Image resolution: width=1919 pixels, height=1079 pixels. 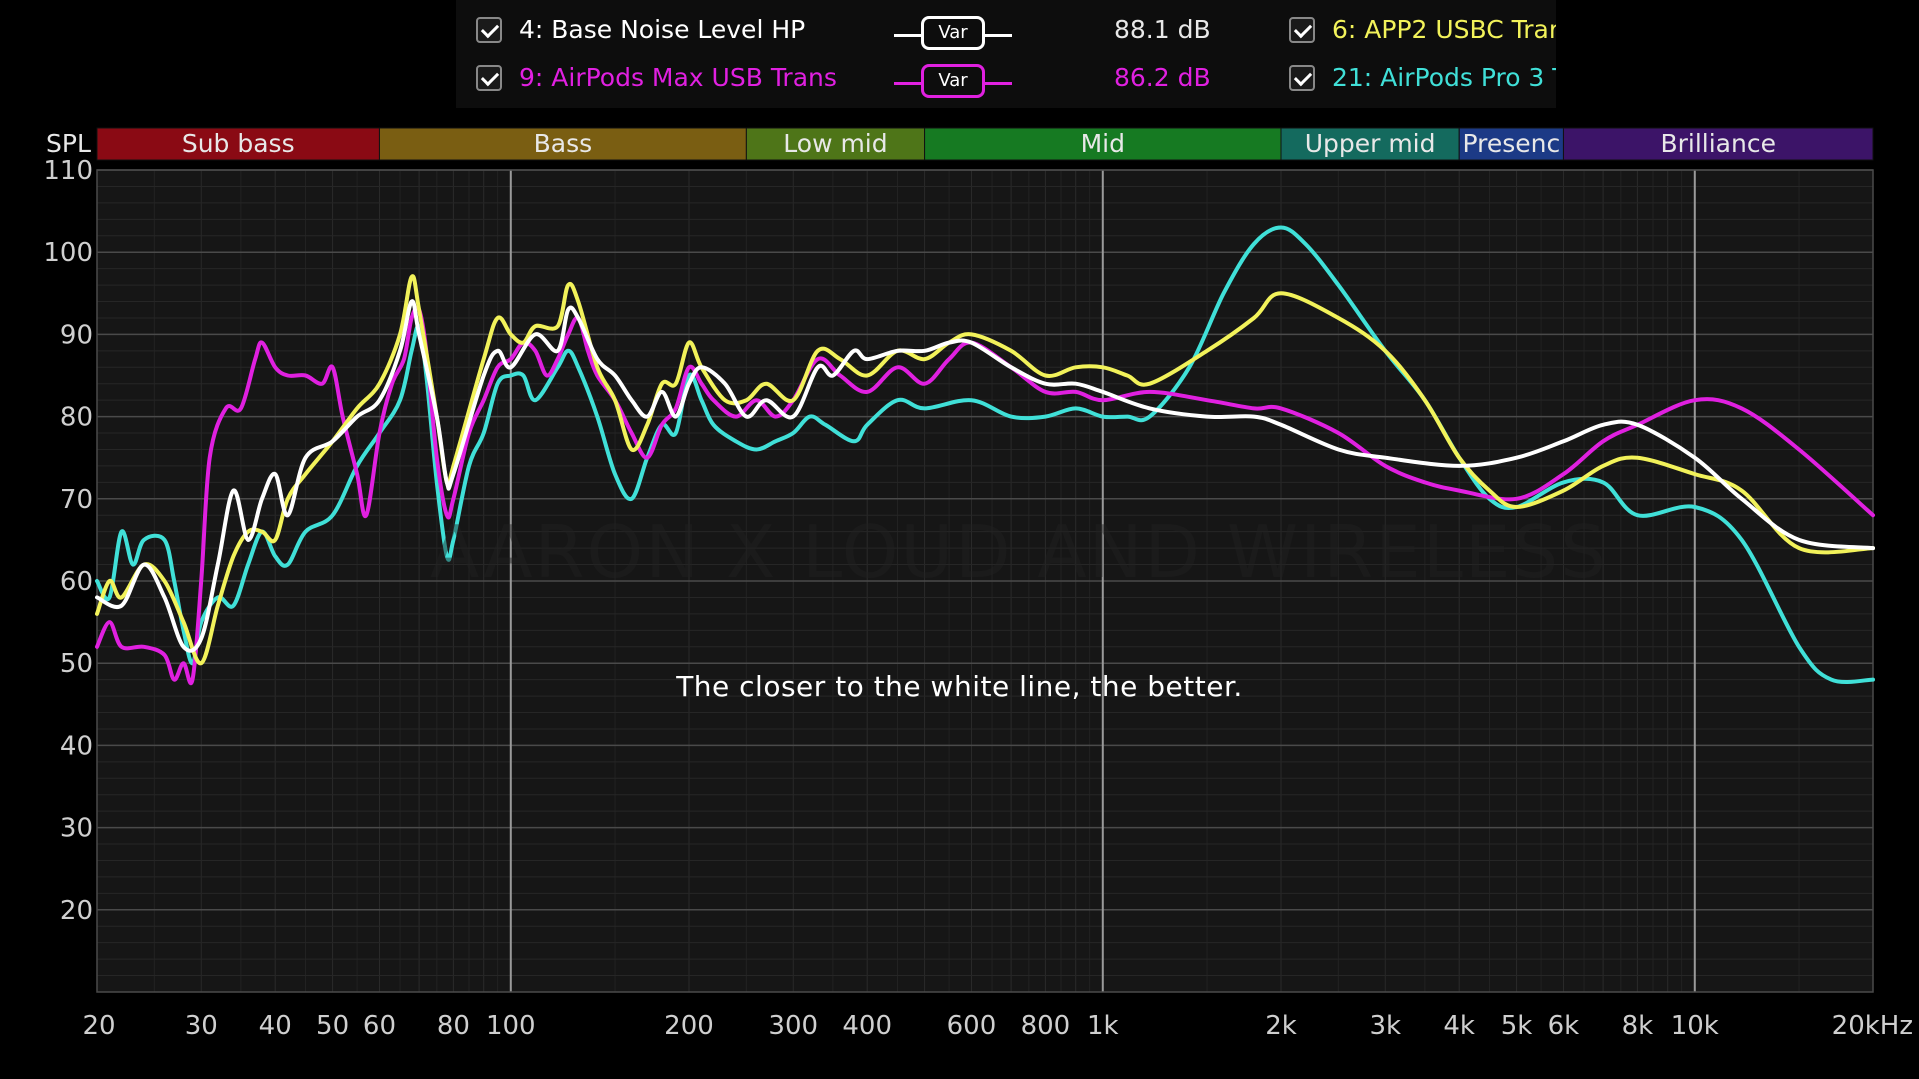 What do you see at coordinates (1162, 29) in the screenshot?
I see `legend-value-base-noise: 88.1 dB` at bounding box center [1162, 29].